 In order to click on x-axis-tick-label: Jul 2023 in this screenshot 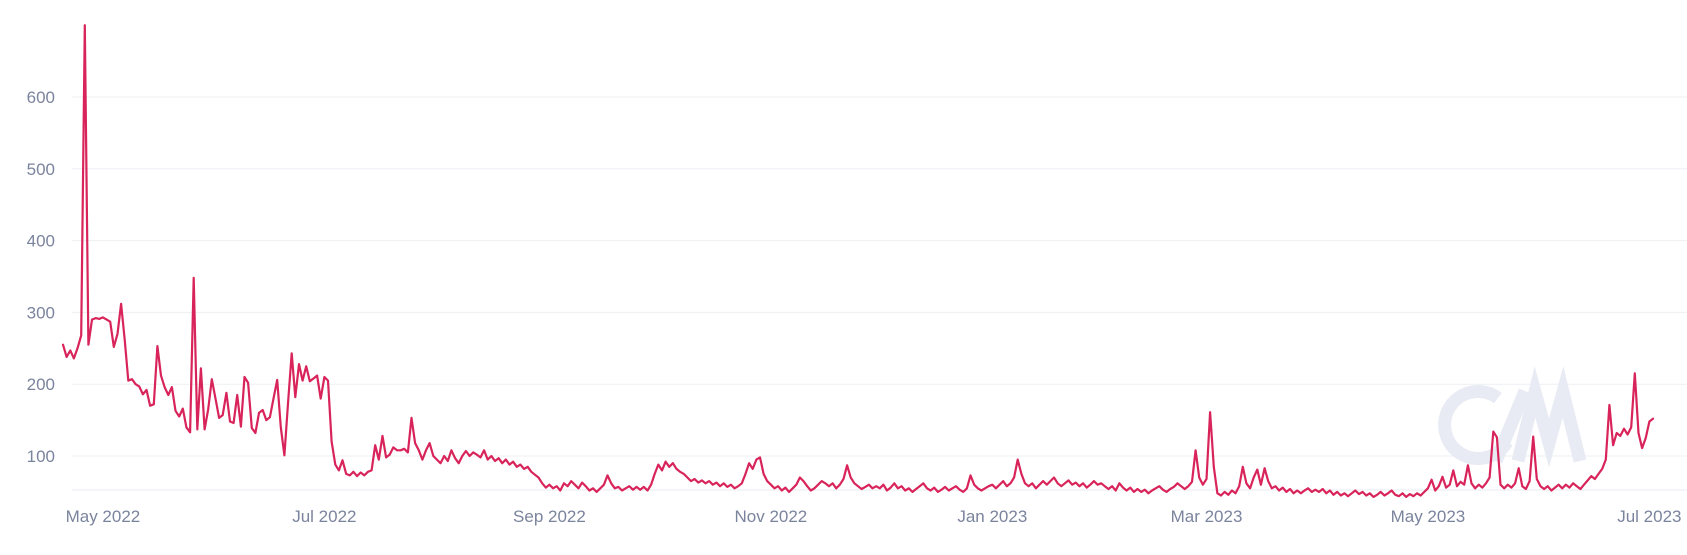, I will do `click(1649, 516)`.